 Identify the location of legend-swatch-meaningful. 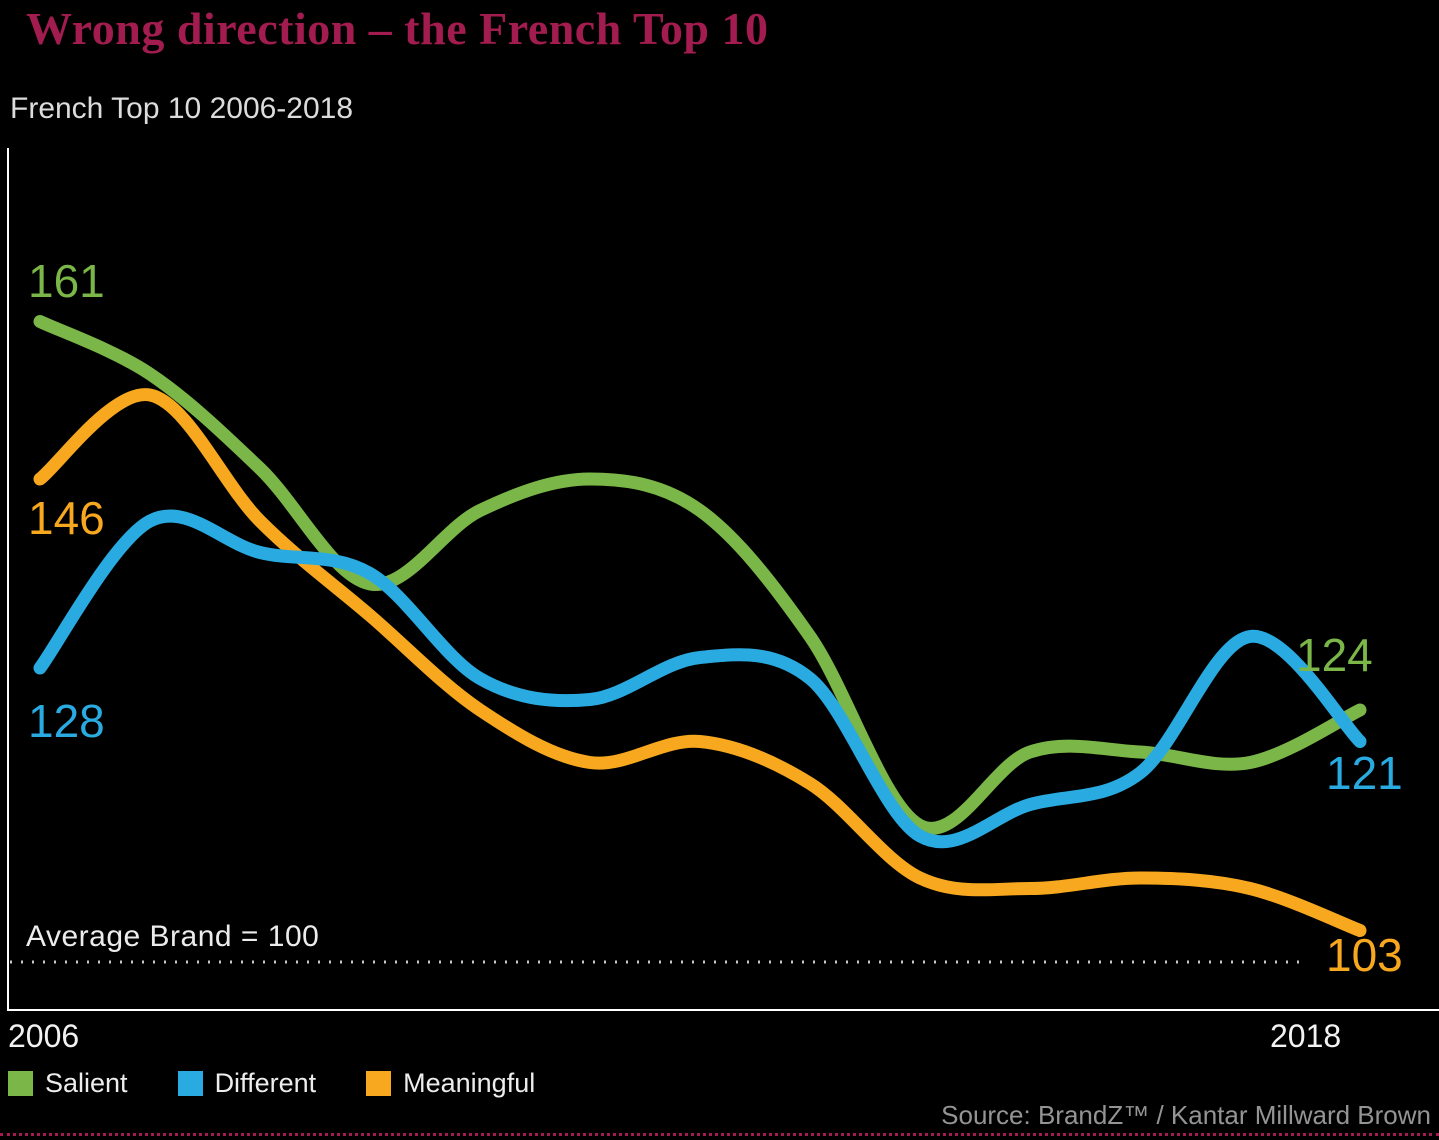
(379, 1083).